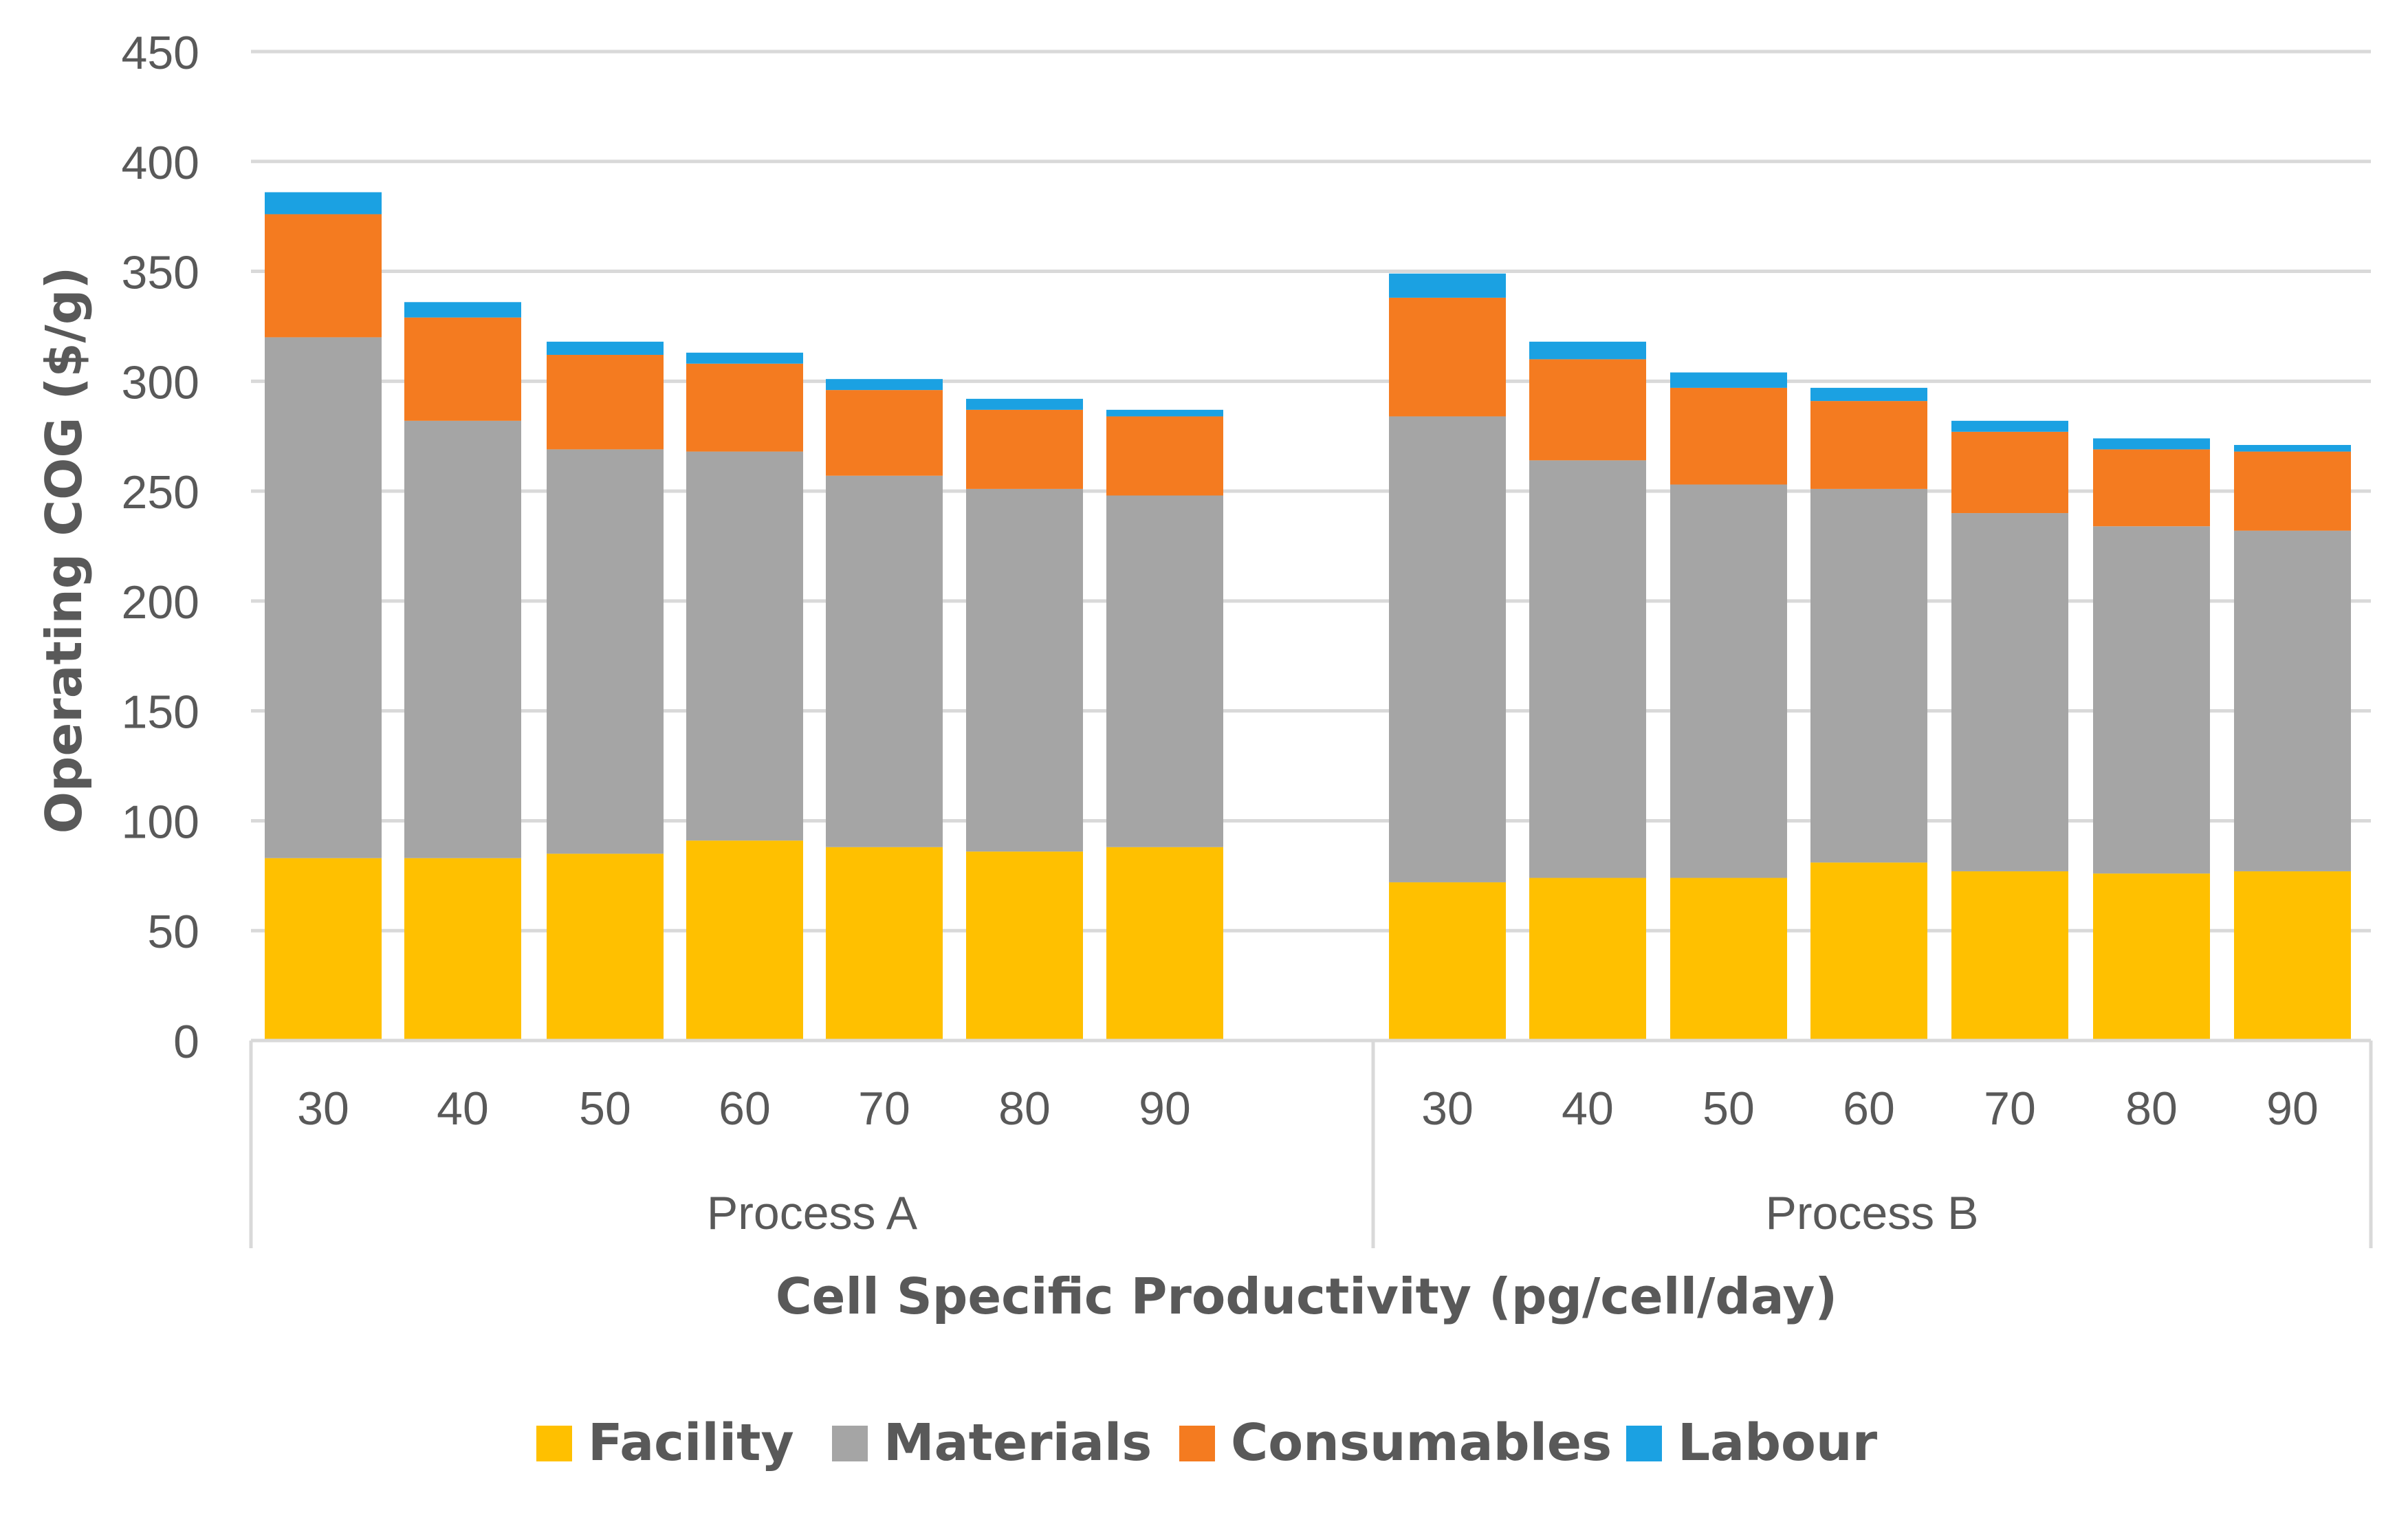  Describe the element at coordinates (160, 603) in the screenshot. I see `y-tick-label: 200` at that location.